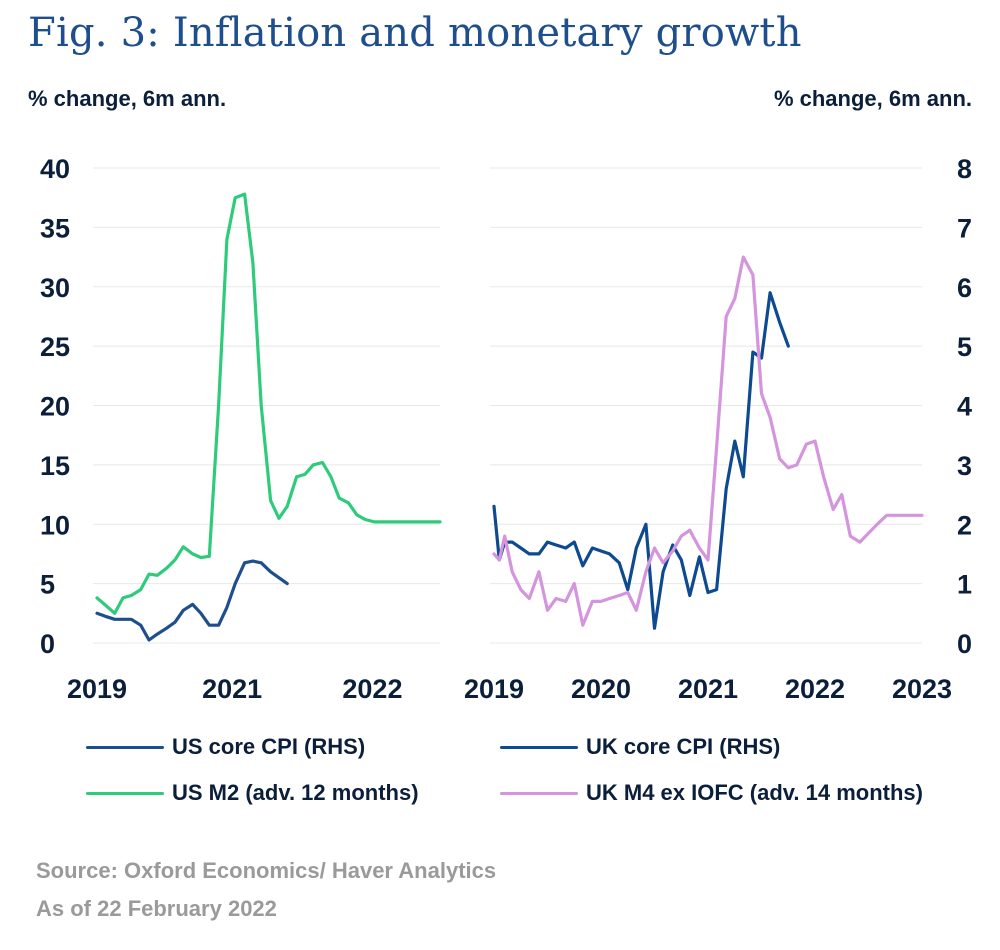 Image resolution: width=1000 pixels, height=950 pixels. Describe the element at coordinates (415, 33) in the screenshot. I see `chart-title: Fig. 3: Inflation and monetary growth` at that location.